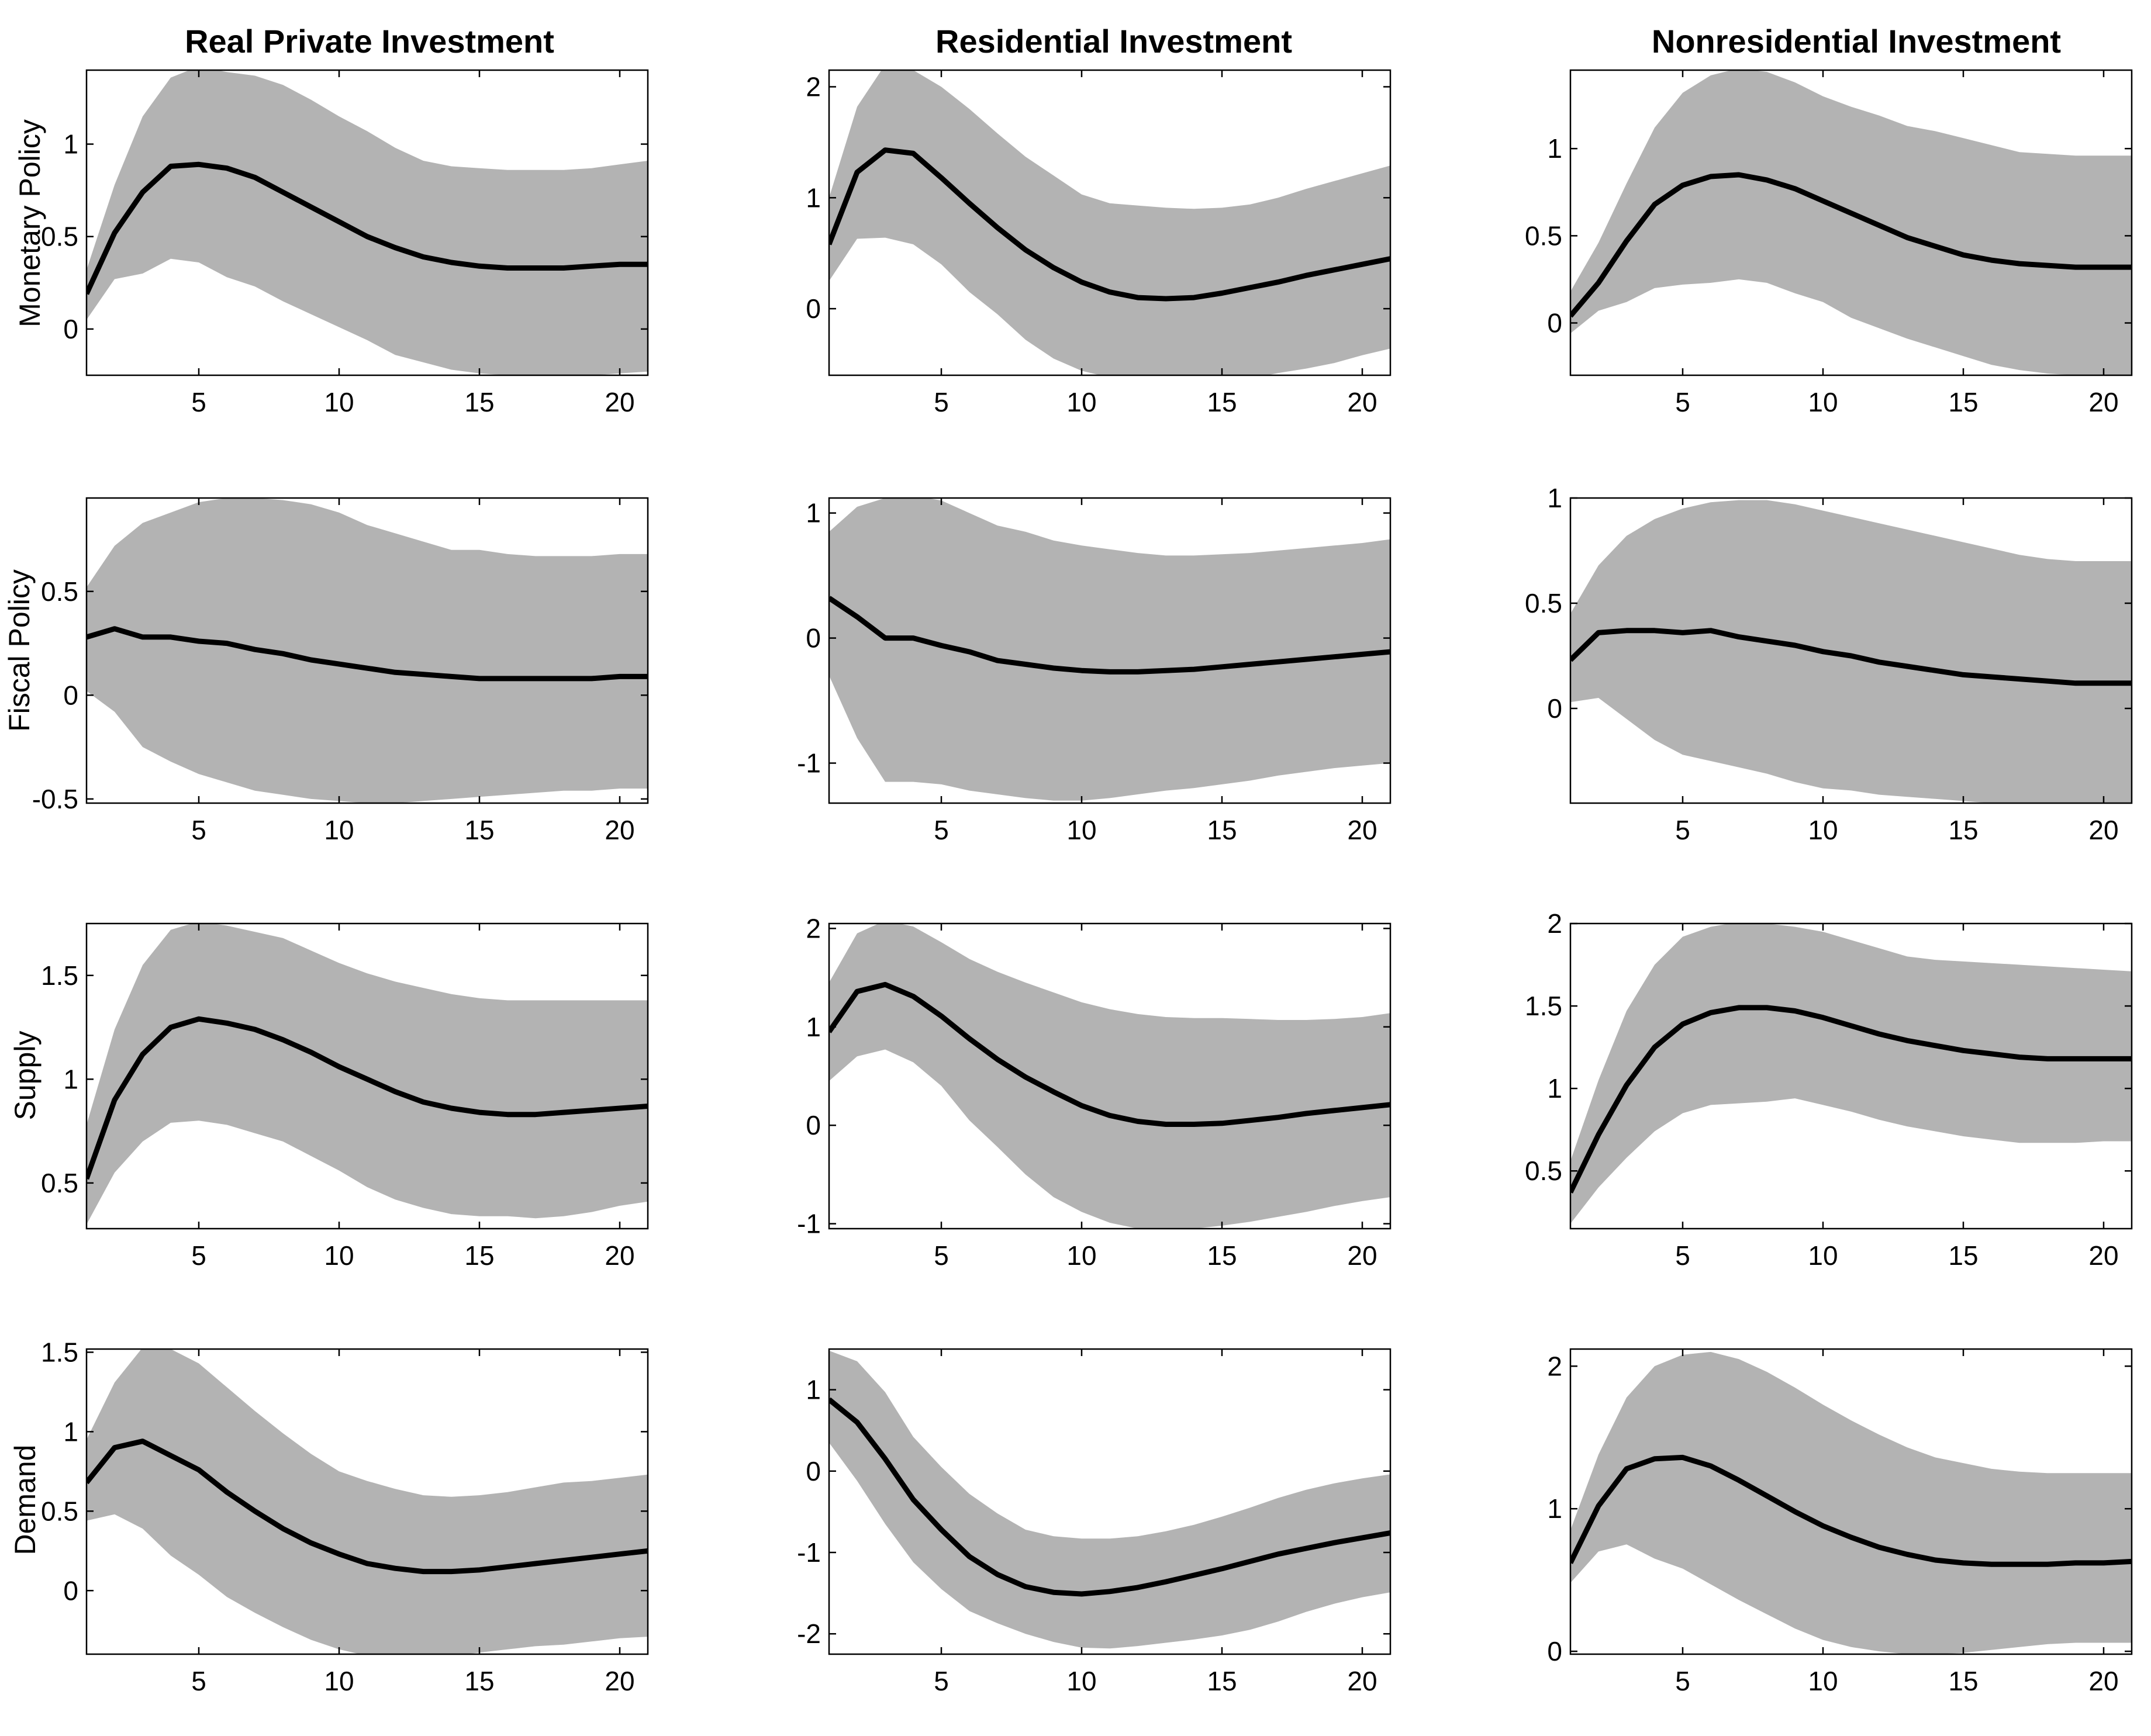  Describe the element at coordinates (1113, 41) in the screenshot. I see `column-title-residential-investment: Residential Investment` at that location.